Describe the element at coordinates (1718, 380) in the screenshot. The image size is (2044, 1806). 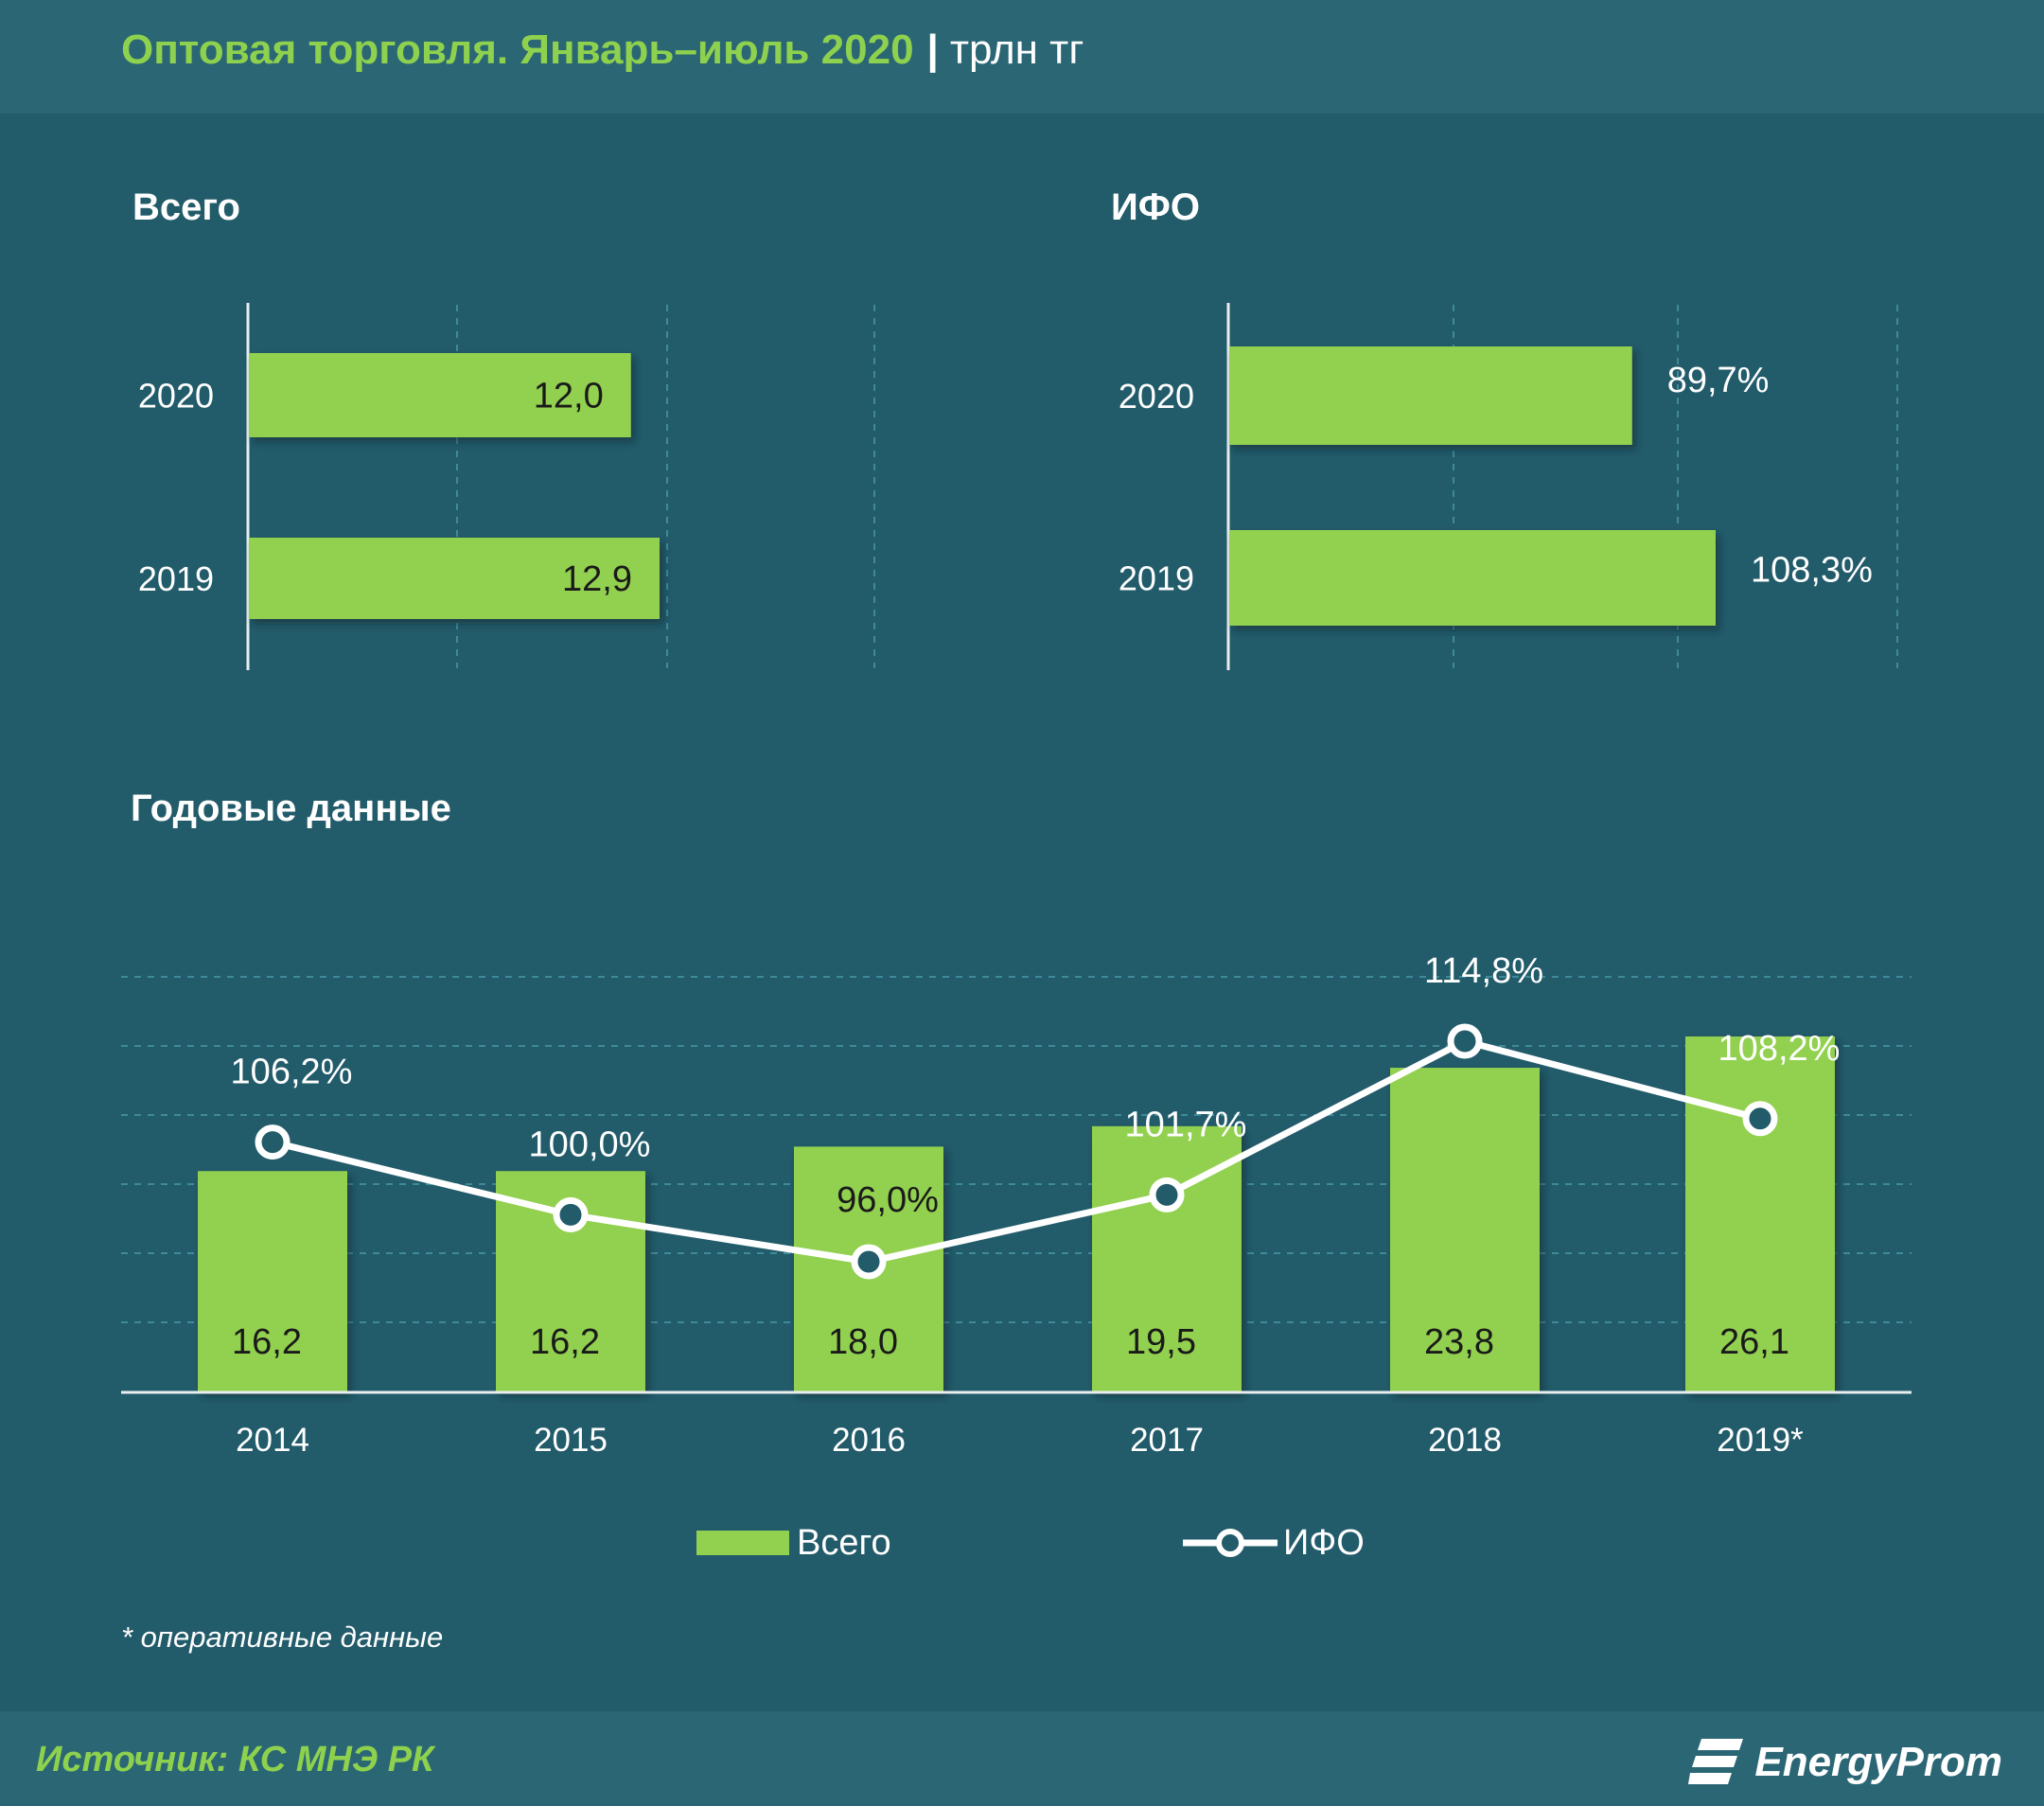
I see `data-label: 89,7%` at that location.